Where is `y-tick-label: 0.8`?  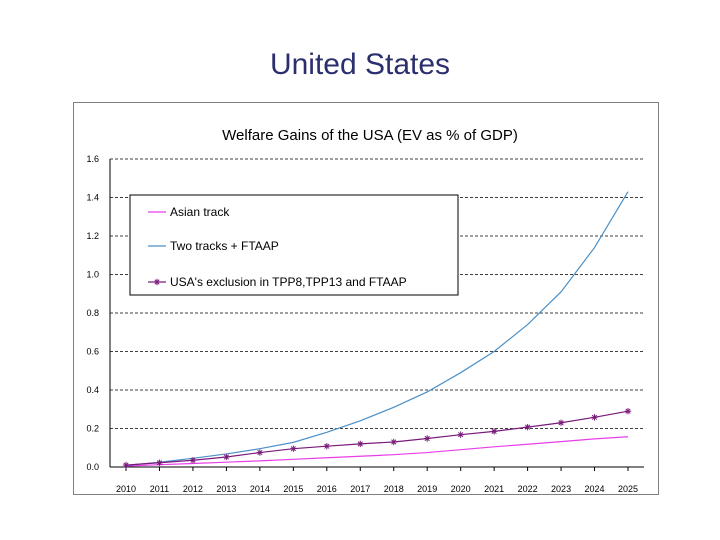
y-tick-label: 0.8 is located at coordinates (92, 313).